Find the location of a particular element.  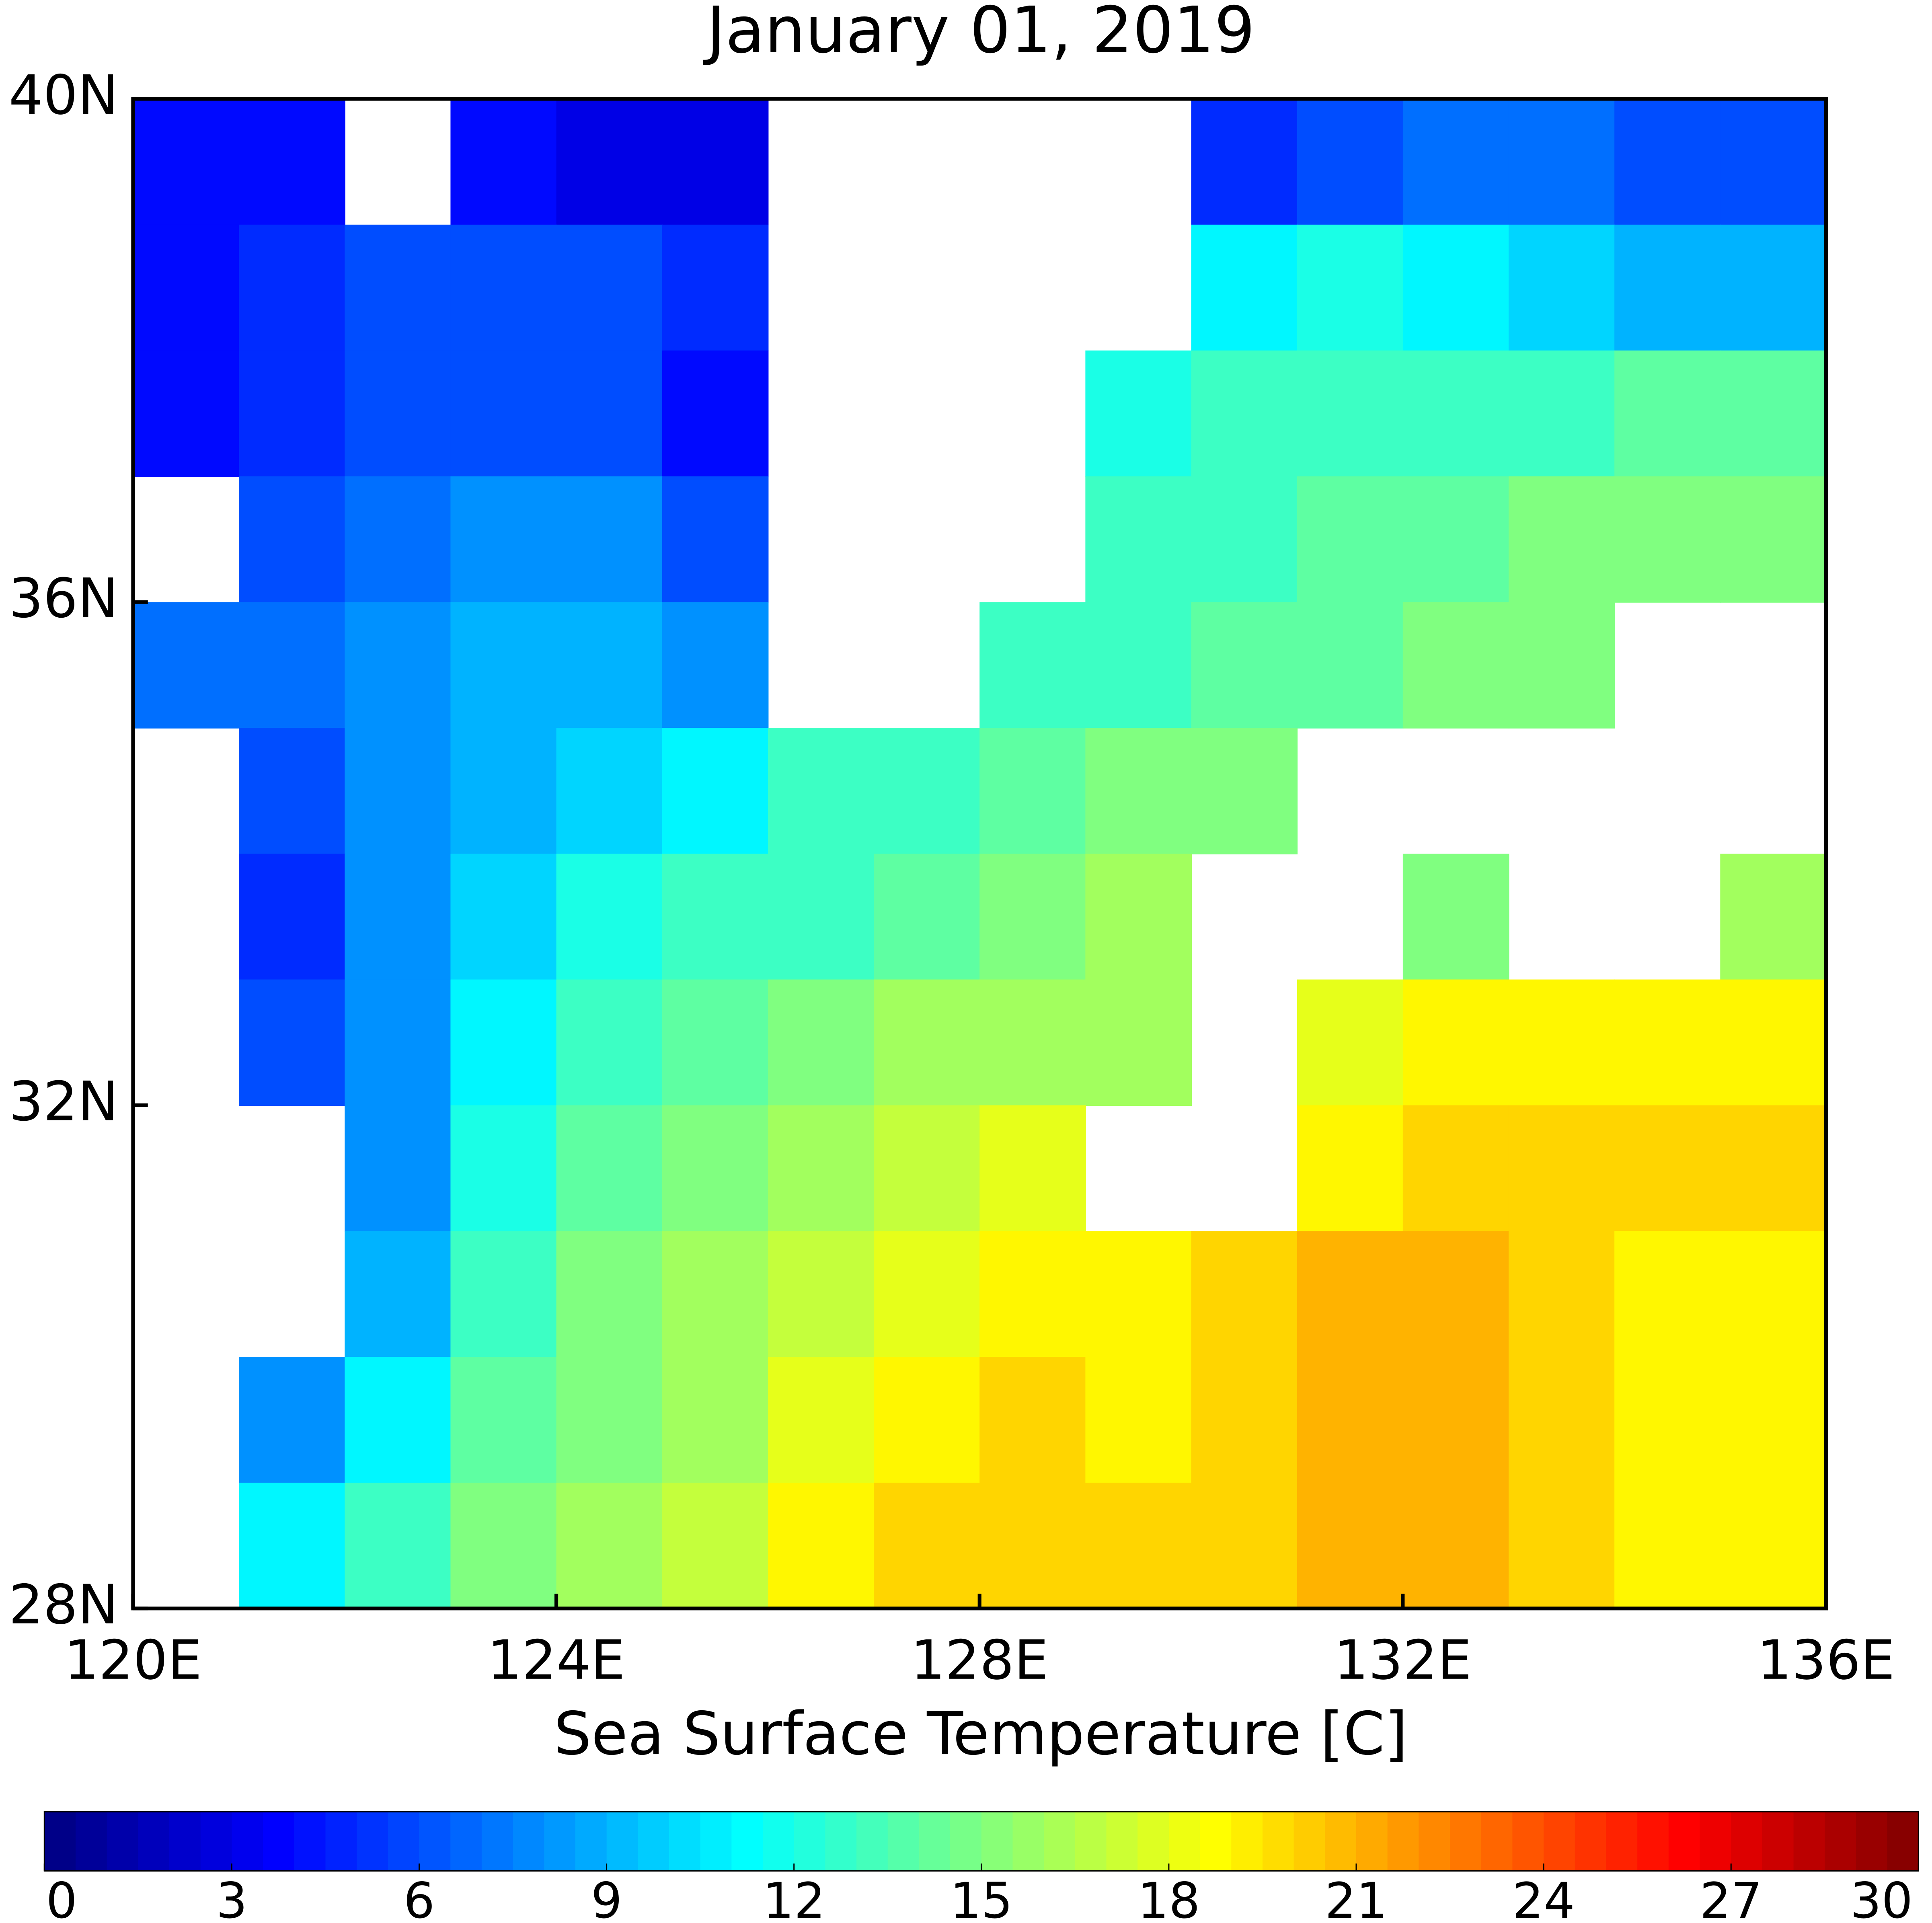

x-tick-label: 128E is located at coordinates (980, 1660).